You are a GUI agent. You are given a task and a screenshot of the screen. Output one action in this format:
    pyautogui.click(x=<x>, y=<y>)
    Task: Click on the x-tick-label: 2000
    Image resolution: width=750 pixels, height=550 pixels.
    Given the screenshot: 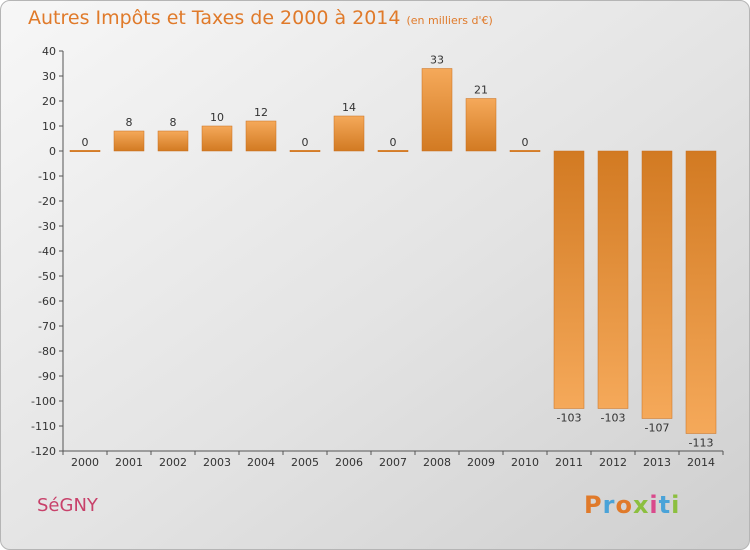 What is the action you would take?
    pyautogui.click(x=85, y=462)
    